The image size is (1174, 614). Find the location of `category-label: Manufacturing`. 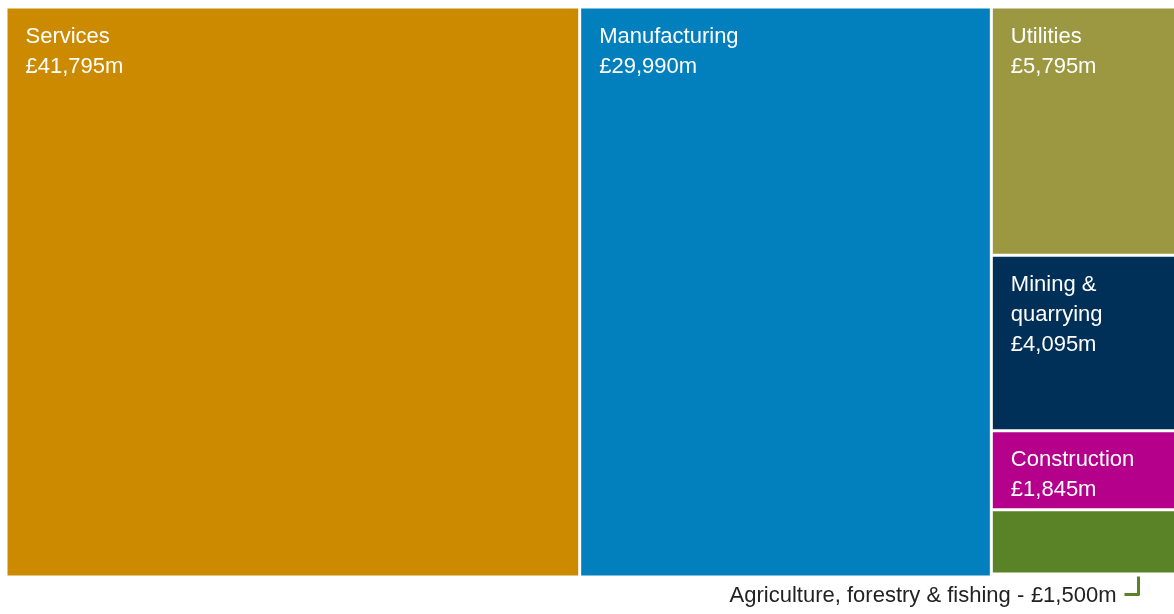

category-label: Manufacturing is located at coordinates (669, 35).